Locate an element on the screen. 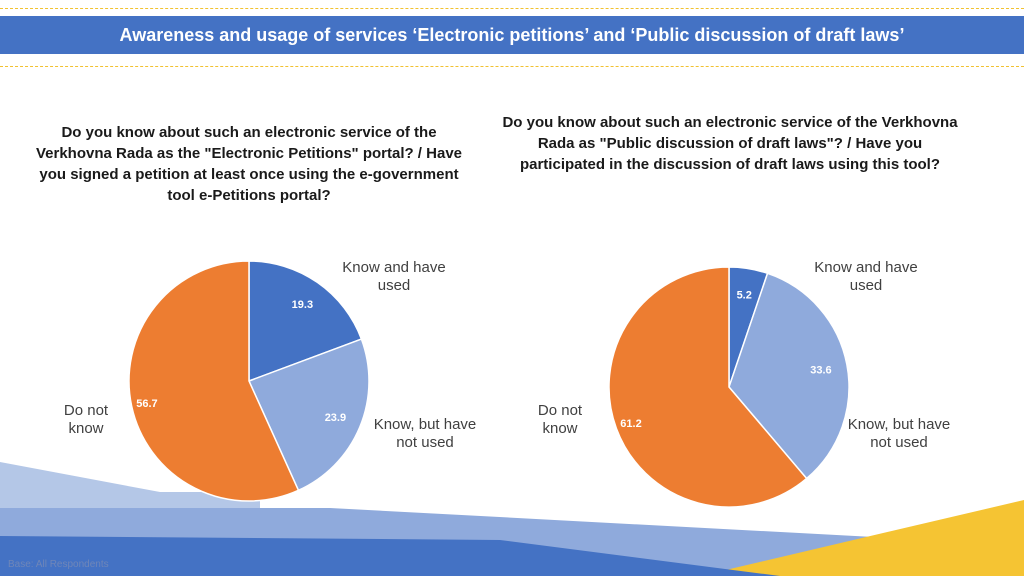  chart-2-label-know-used-line-2: used is located at coordinates (866, 285).